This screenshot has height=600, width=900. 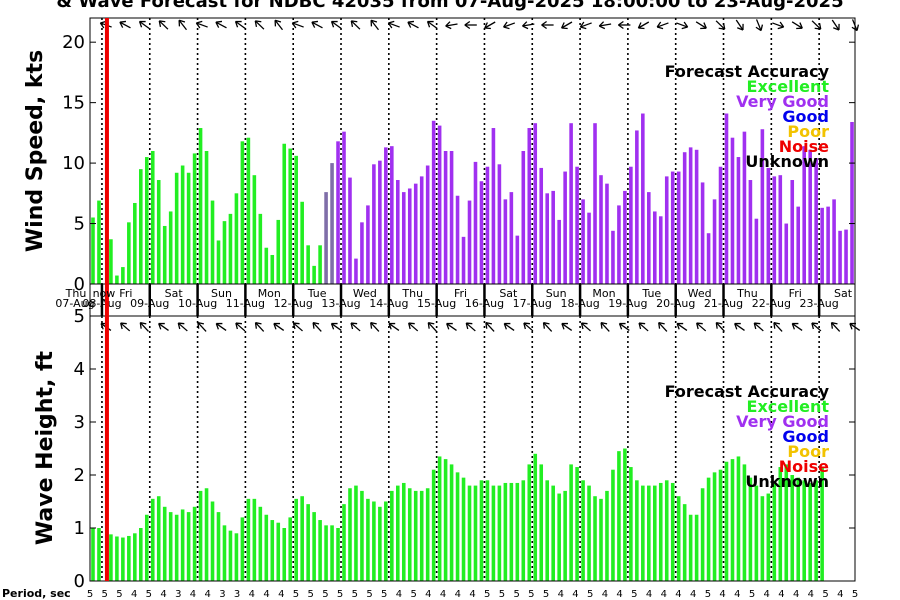 I want to click on legend-entry: Unknown, so click(x=787, y=481).